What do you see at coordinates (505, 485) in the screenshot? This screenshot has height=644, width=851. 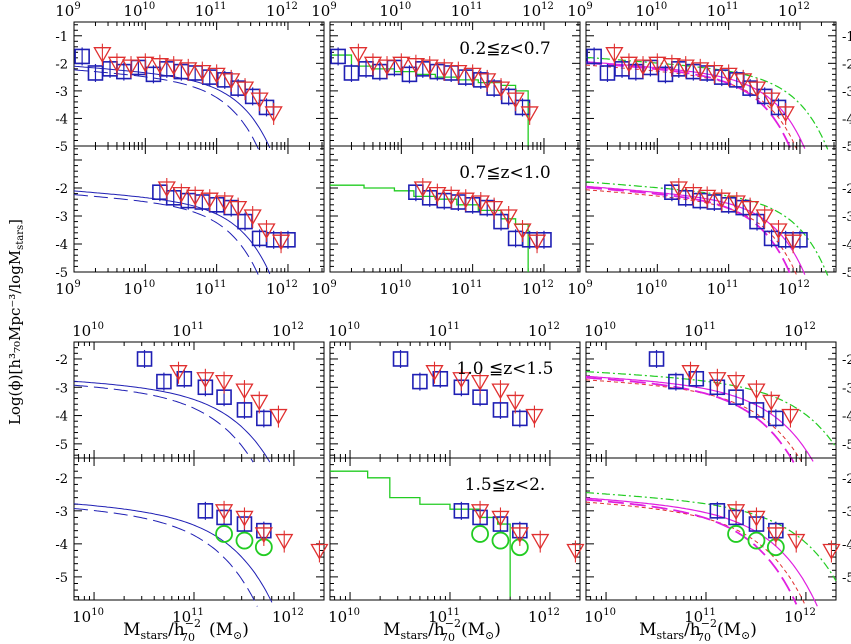 I see `redshift-bin-label: 1.5≦z<2.` at bounding box center [505, 485].